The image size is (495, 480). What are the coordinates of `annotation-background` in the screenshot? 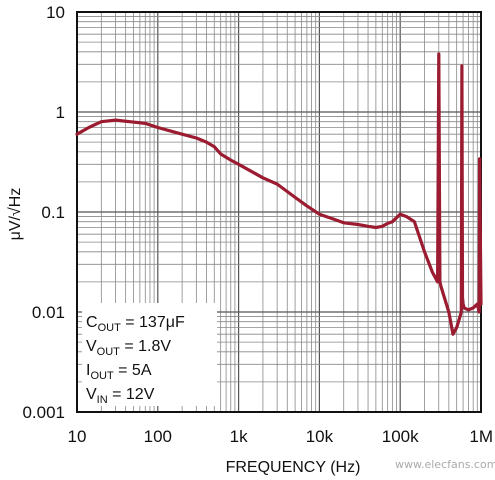 It's located at (149, 354).